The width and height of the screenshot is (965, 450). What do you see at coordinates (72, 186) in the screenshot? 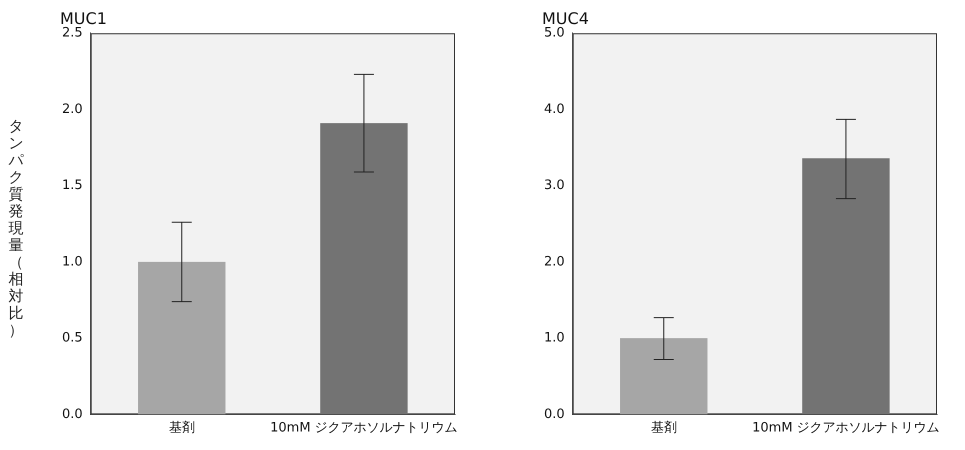
I see `y-tick-label: 1.5` at bounding box center [72, 186].